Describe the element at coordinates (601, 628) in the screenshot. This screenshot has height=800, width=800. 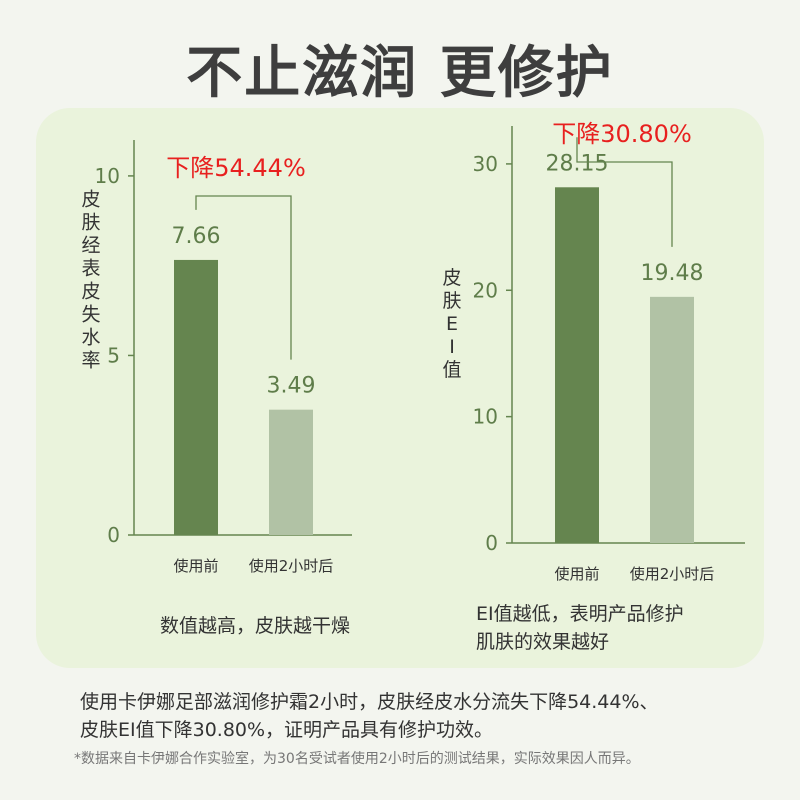
I see `caption-right: EI值越低，表明产品修护 肌肤的效果越好` at that location.